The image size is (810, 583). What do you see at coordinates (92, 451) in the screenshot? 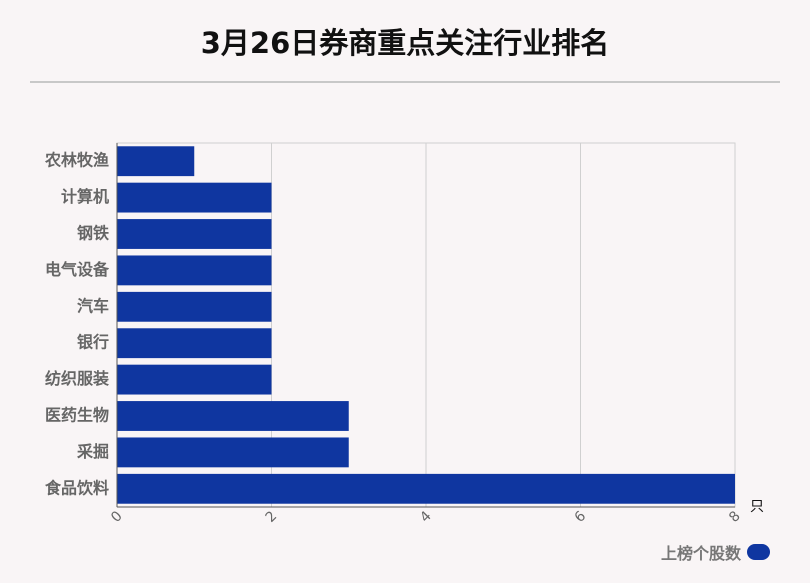
I see `category-label: 采掘` at bounding box center [92, 451].